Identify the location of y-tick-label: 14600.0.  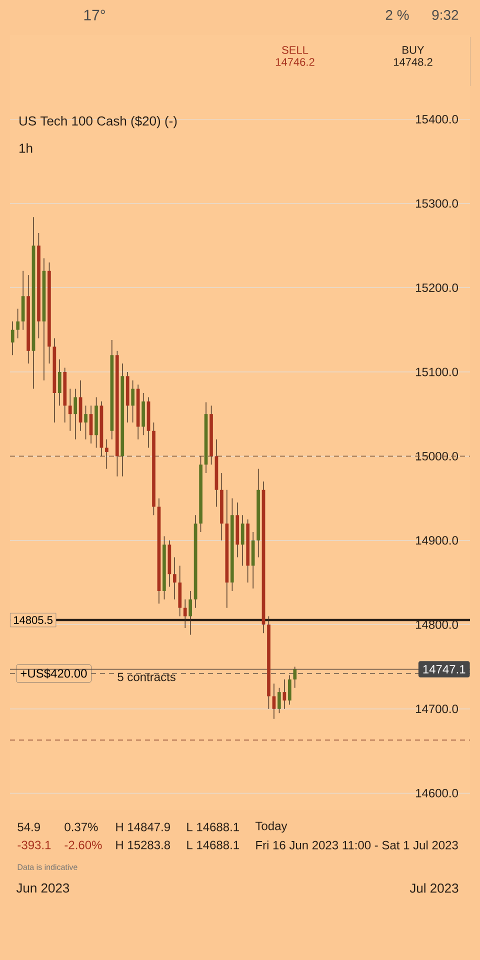
(437, 793).